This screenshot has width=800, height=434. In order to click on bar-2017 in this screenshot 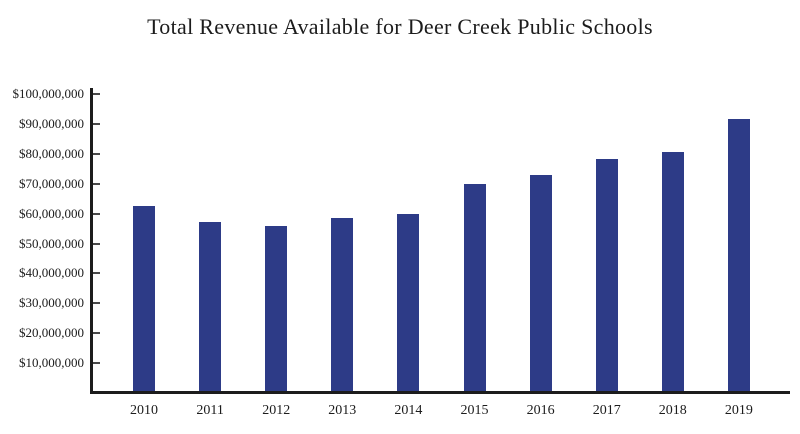, I will do `click(606, 276)`.